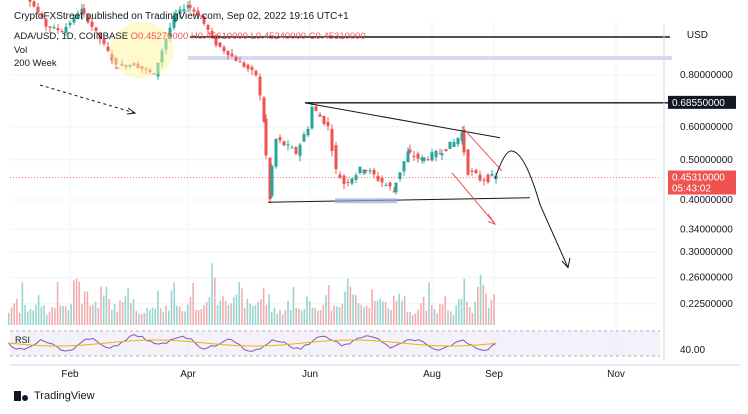 The width and height of the screenshot is (748, 414). I want to click on price-tick-label: 0.30000000, so click(706, 252).